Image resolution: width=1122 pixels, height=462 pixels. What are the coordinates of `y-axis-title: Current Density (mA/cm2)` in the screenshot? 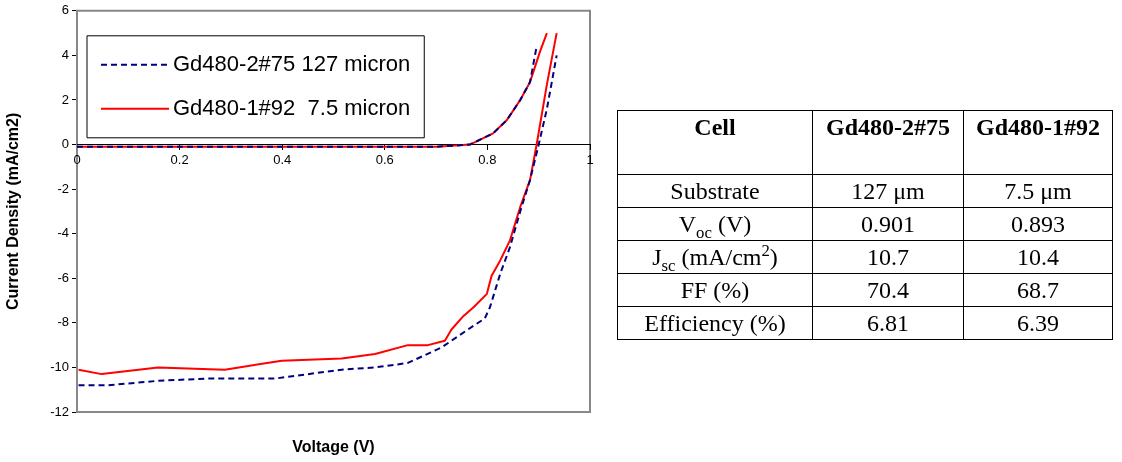 It's located at (13, 211).